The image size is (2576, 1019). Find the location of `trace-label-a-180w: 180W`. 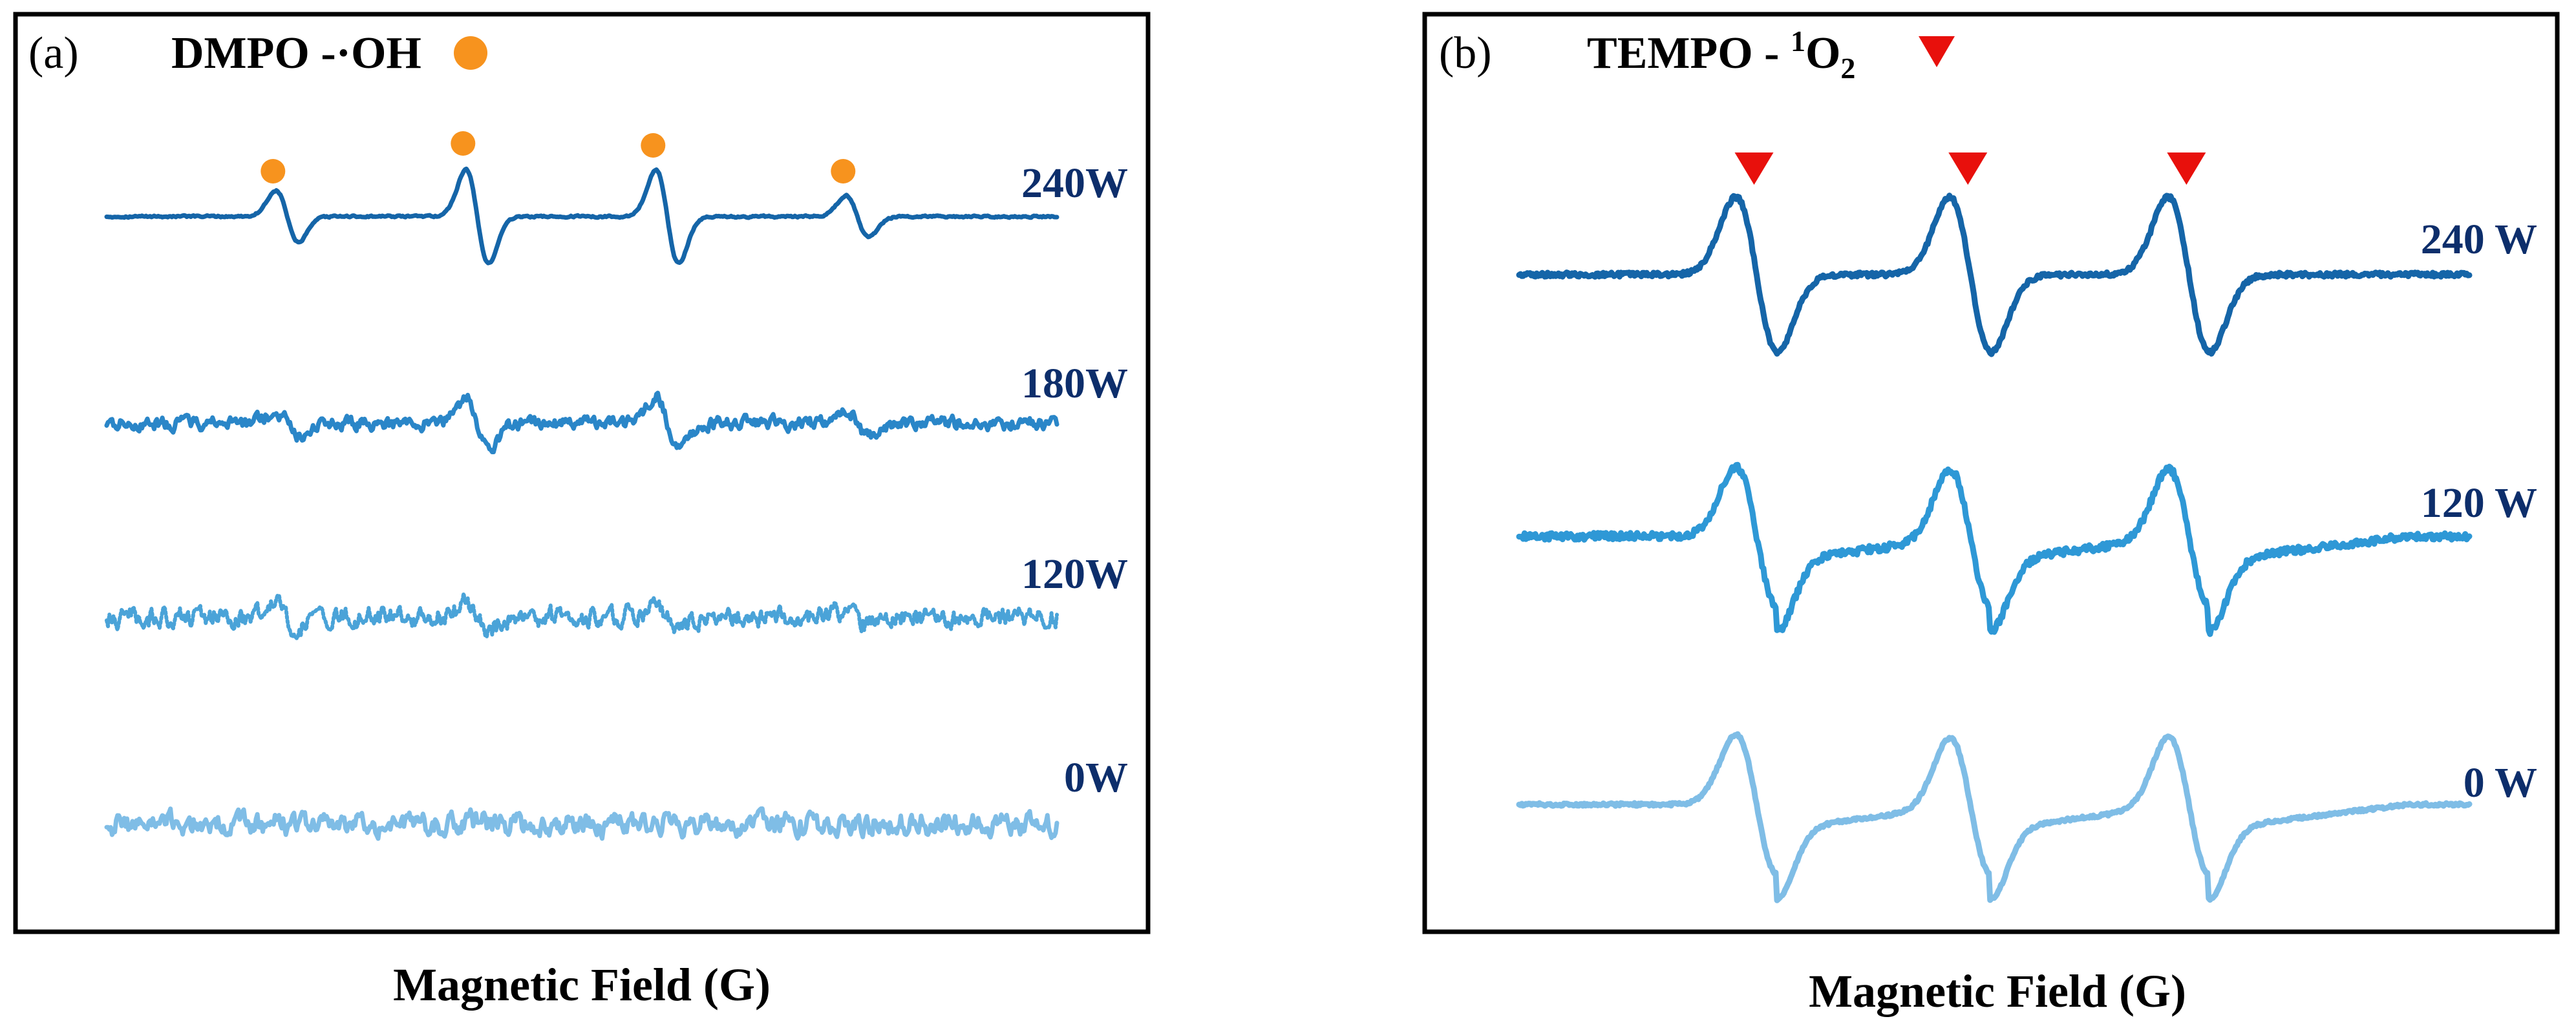

trace-label-a-180w: 180W is located at coordinates (1074, 383).